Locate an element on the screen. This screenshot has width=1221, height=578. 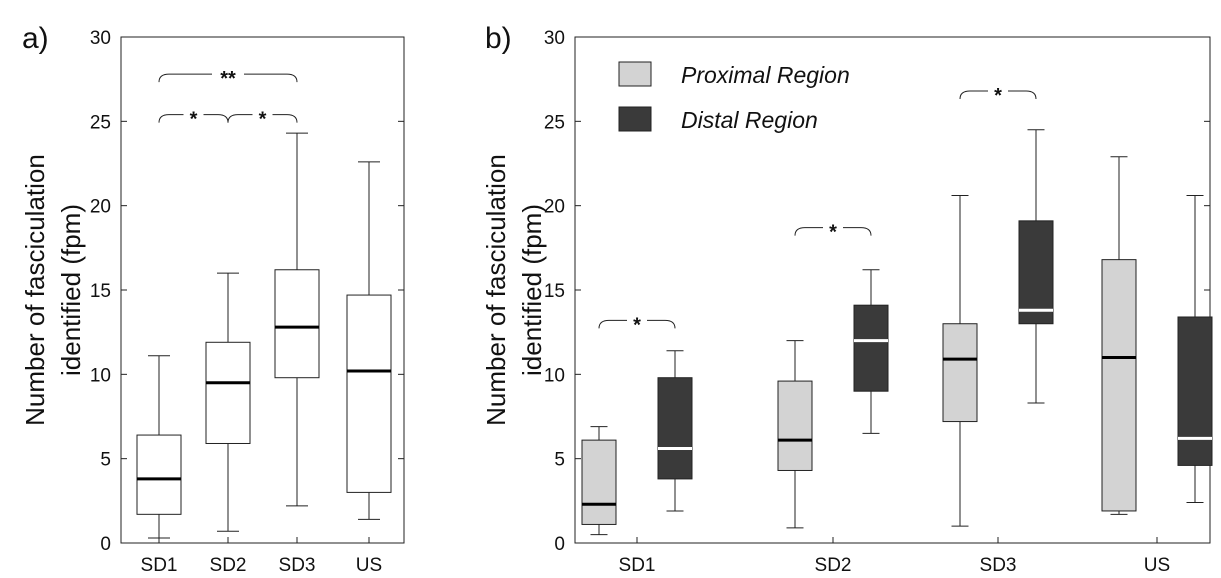
significance-bracket: ** is located at coordinates (228, 79).